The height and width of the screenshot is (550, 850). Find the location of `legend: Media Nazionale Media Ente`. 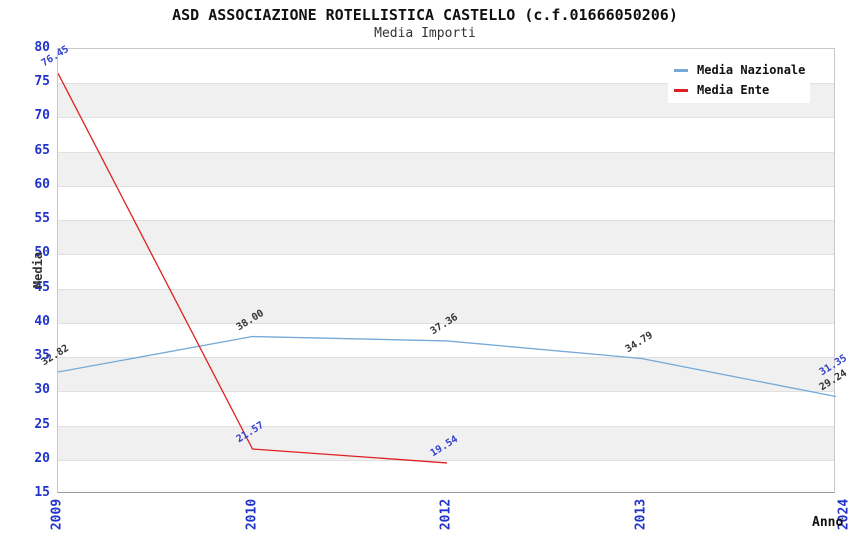

legend: Media Nazionale Media Ente is located at coordinates (739, 80).